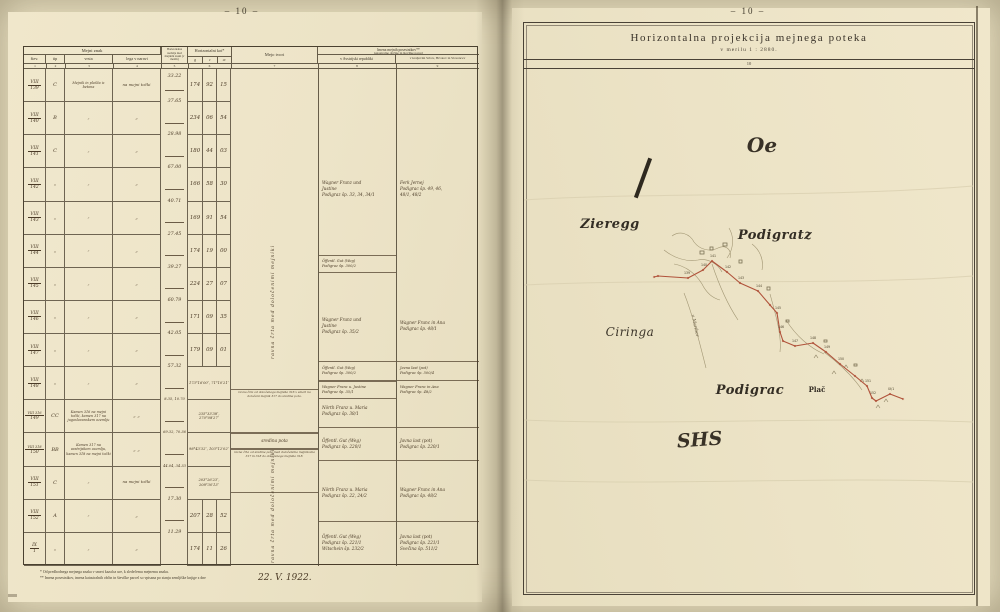 Image resolution: width=1000 pixels, height=612 pixels. I want to click on stev-number: 139, so click(34, 88).